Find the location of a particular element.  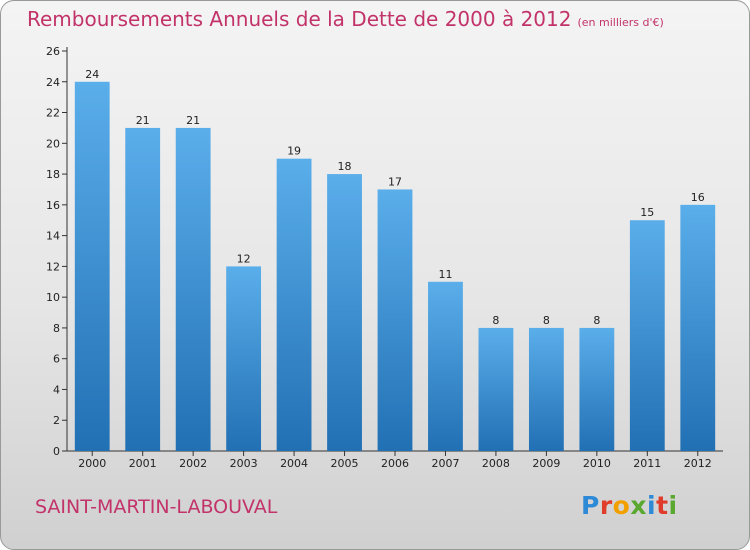

y-tick-label: 26 is located at coordinates (53, 51).